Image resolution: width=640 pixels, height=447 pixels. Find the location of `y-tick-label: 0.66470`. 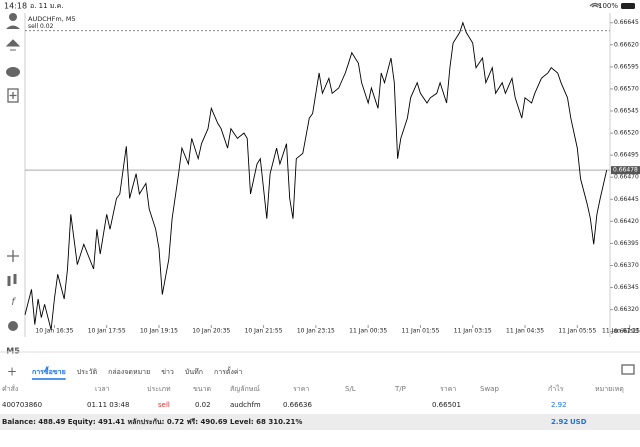

y-tick-label: 0.66470 is located at coordinates (626, 177).